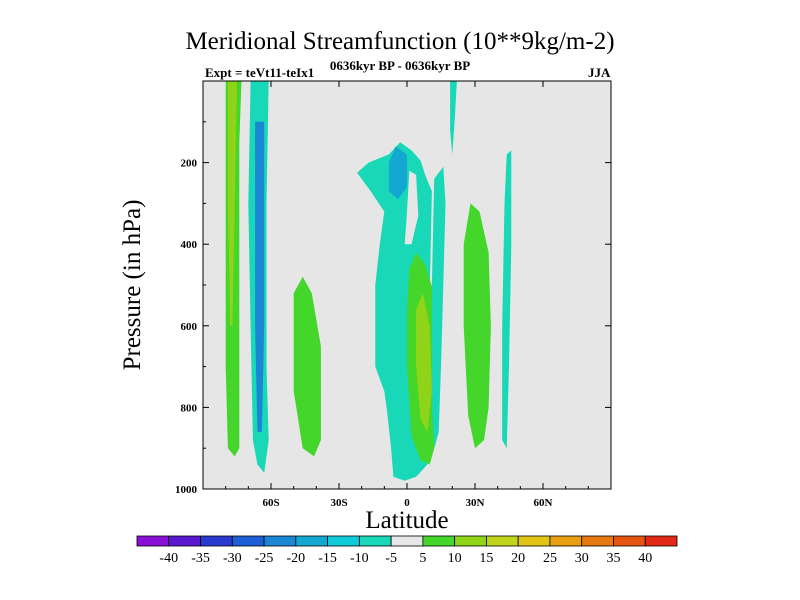  I want to click on region-green-blob-45s, so click(307, 366).